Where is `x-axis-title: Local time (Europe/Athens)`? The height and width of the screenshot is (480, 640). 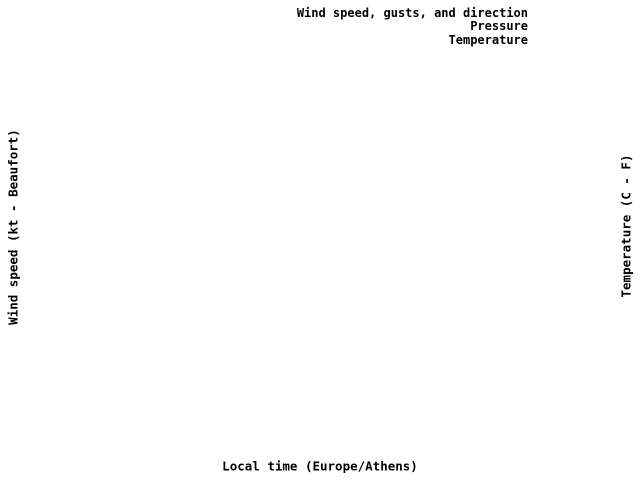
x-axis-title: Local time (Europe/Athens) is located at coordinates (320, 466).